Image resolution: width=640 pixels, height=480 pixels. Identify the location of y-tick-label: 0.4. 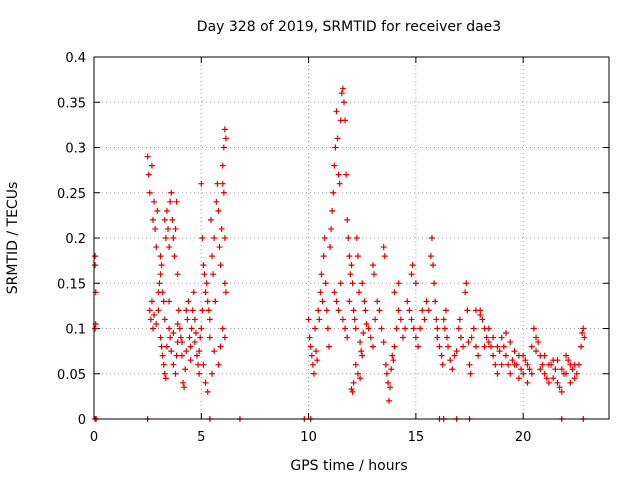
(75, 58).